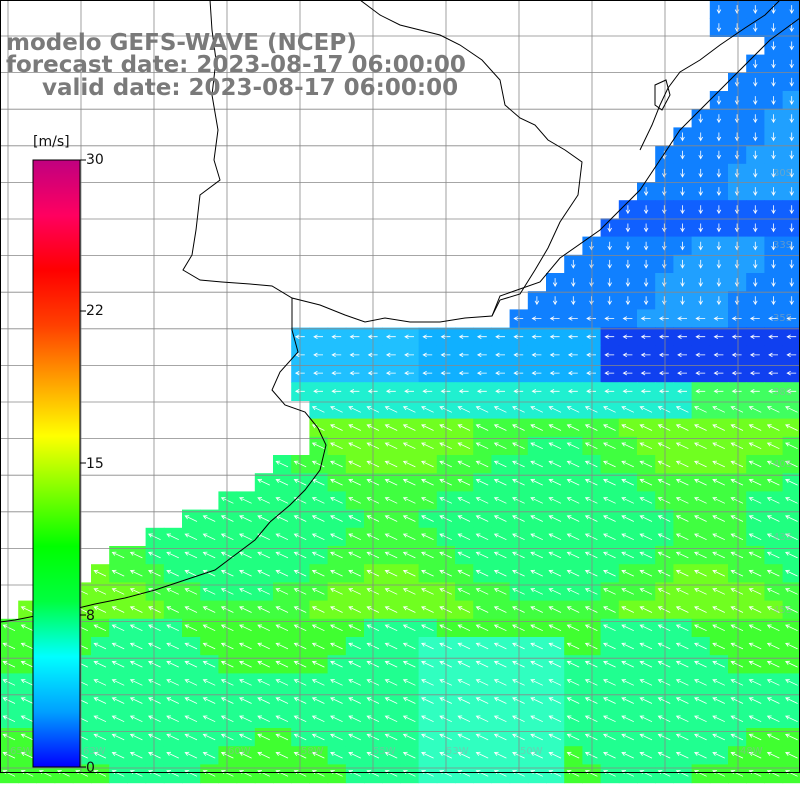  Describe the element at coordinates (783, 610) in the screenshot. I see `lat-label: 45S` at that location.